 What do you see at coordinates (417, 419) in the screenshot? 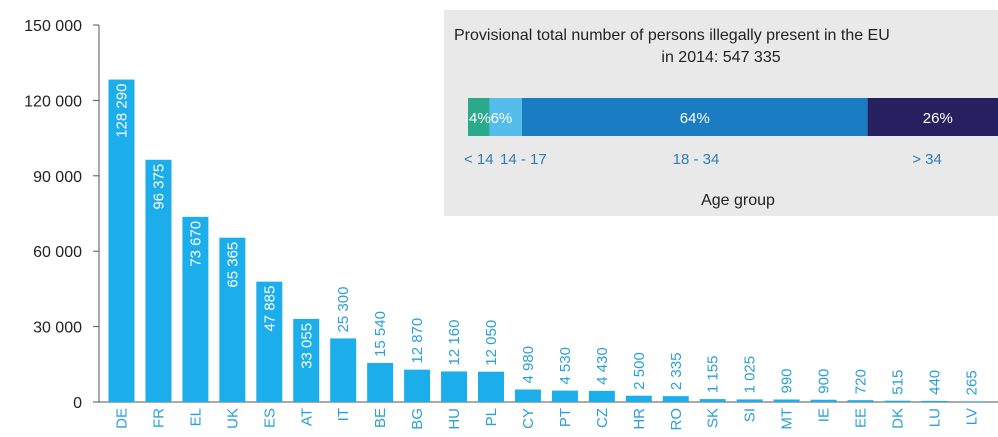
I see `category-label-bg: BG` at bounding box center [417, 419].